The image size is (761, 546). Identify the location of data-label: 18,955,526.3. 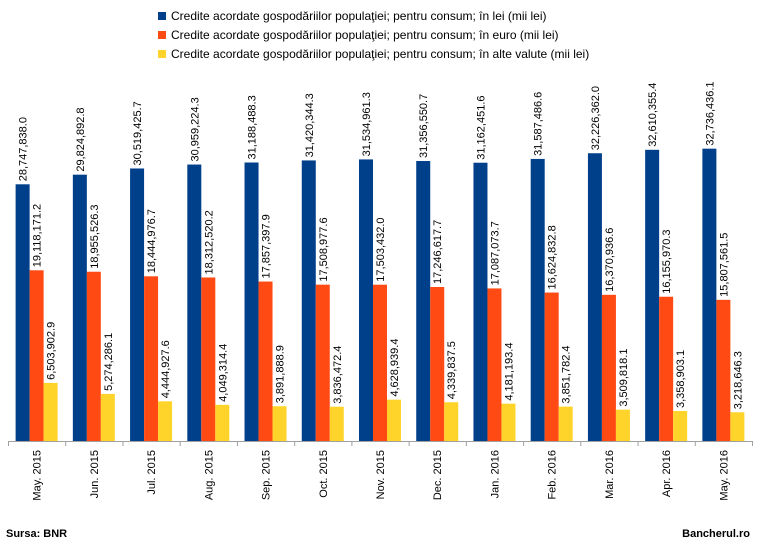
(95, 237).